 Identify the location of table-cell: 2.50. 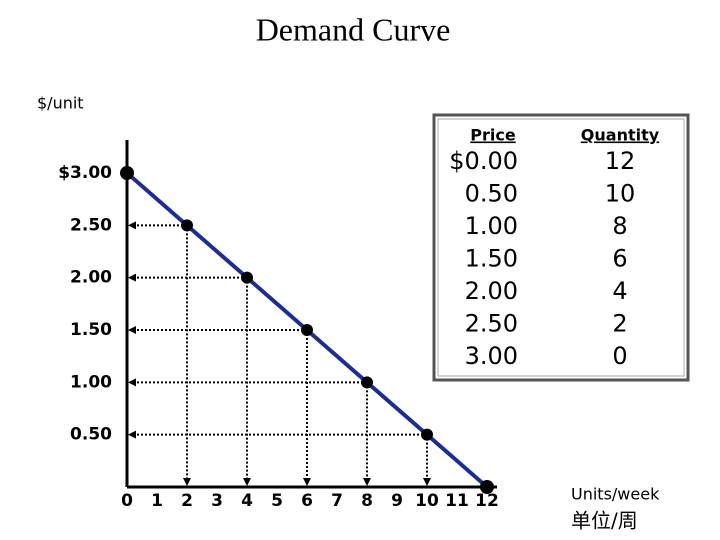
(491, 324).